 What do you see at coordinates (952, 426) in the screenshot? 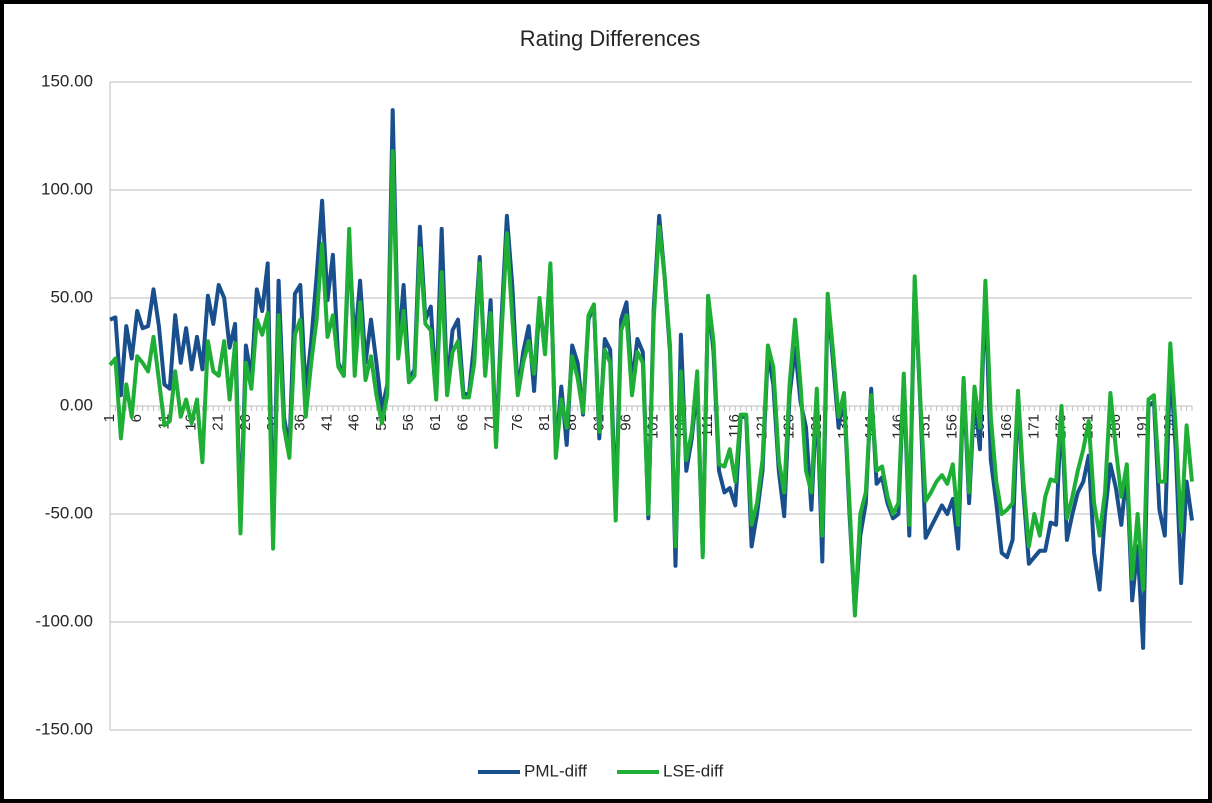
I see `x-tick-label: 156` at bounding box center [952, 426].